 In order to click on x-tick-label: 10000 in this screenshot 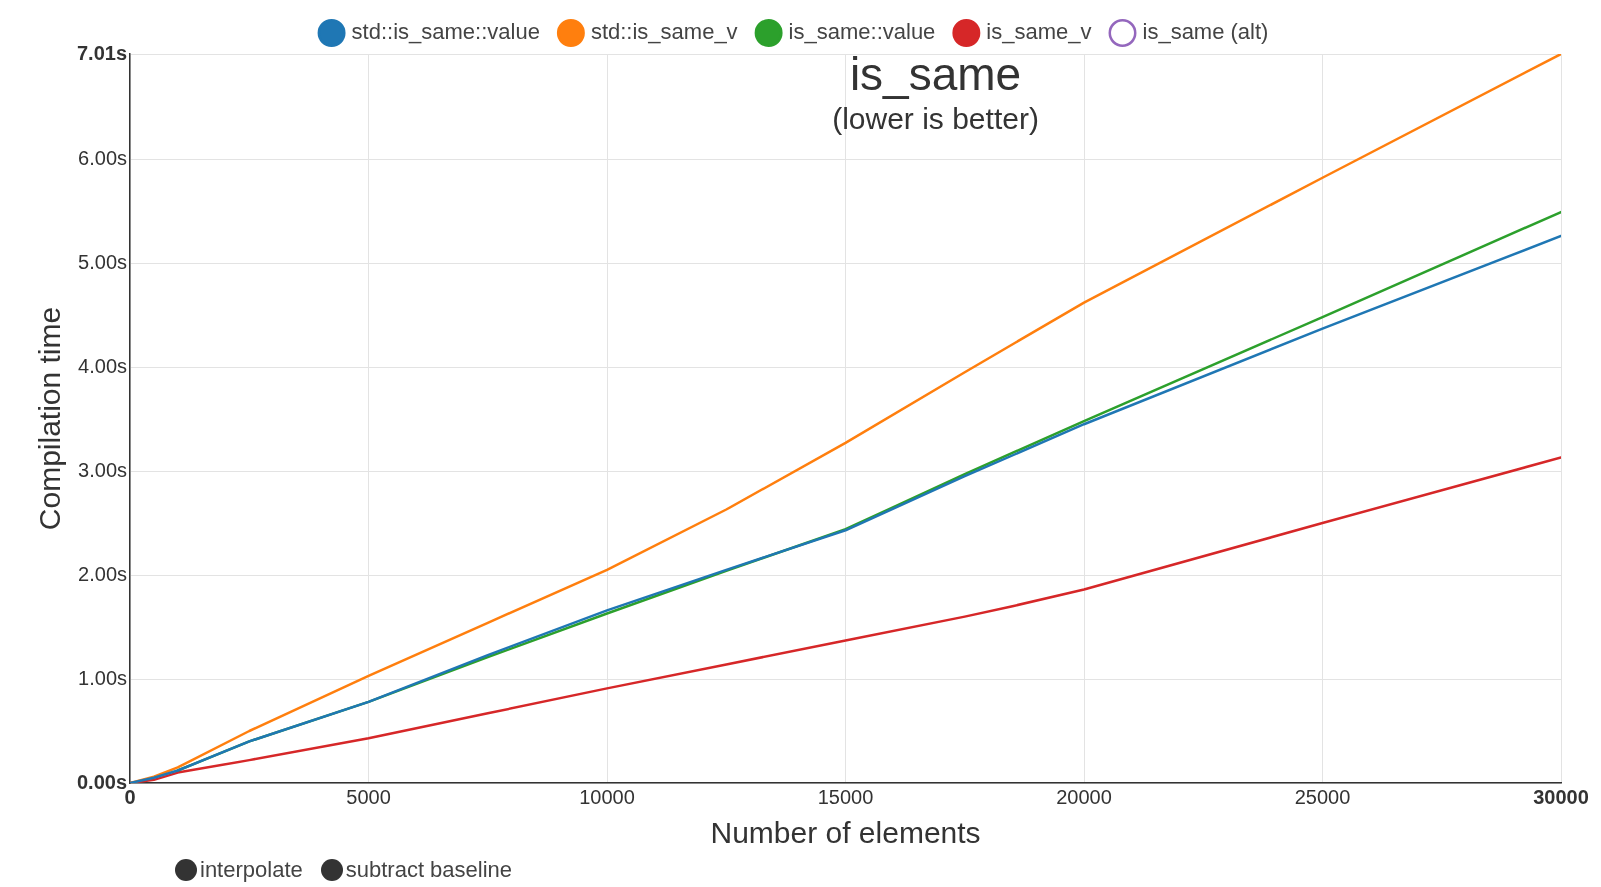, I will do `click(607, 796)`.